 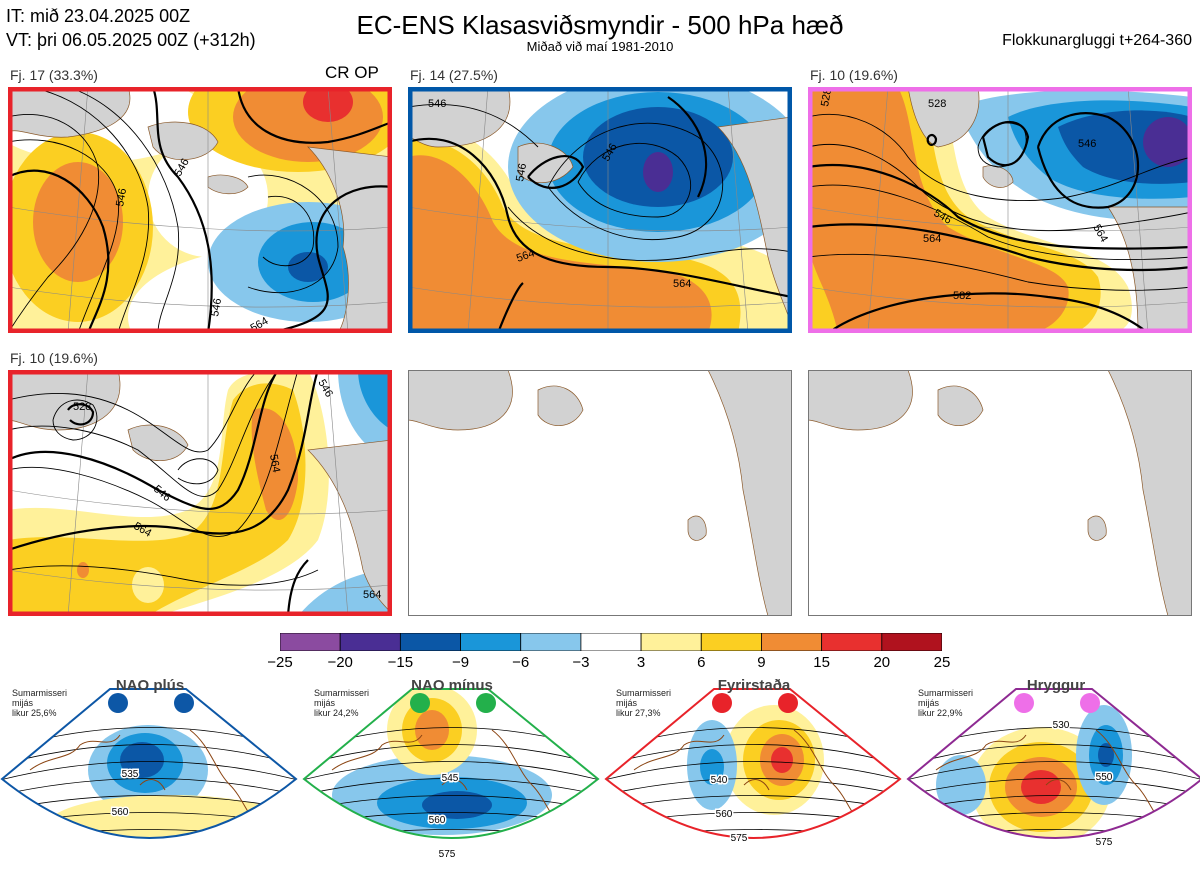 I want to click on page-title: EC-ENS Klasasviðsmyndir - 500 hPa hæð, so click(x=600, y=25).